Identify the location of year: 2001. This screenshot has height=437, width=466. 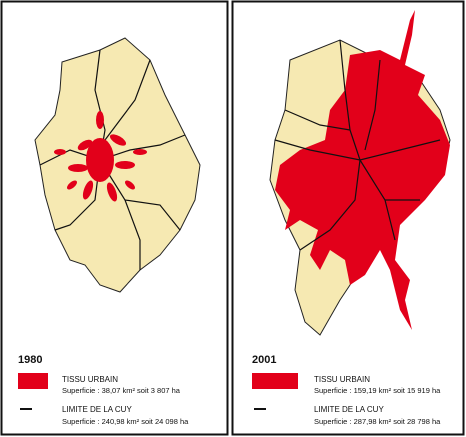
(264, 360).